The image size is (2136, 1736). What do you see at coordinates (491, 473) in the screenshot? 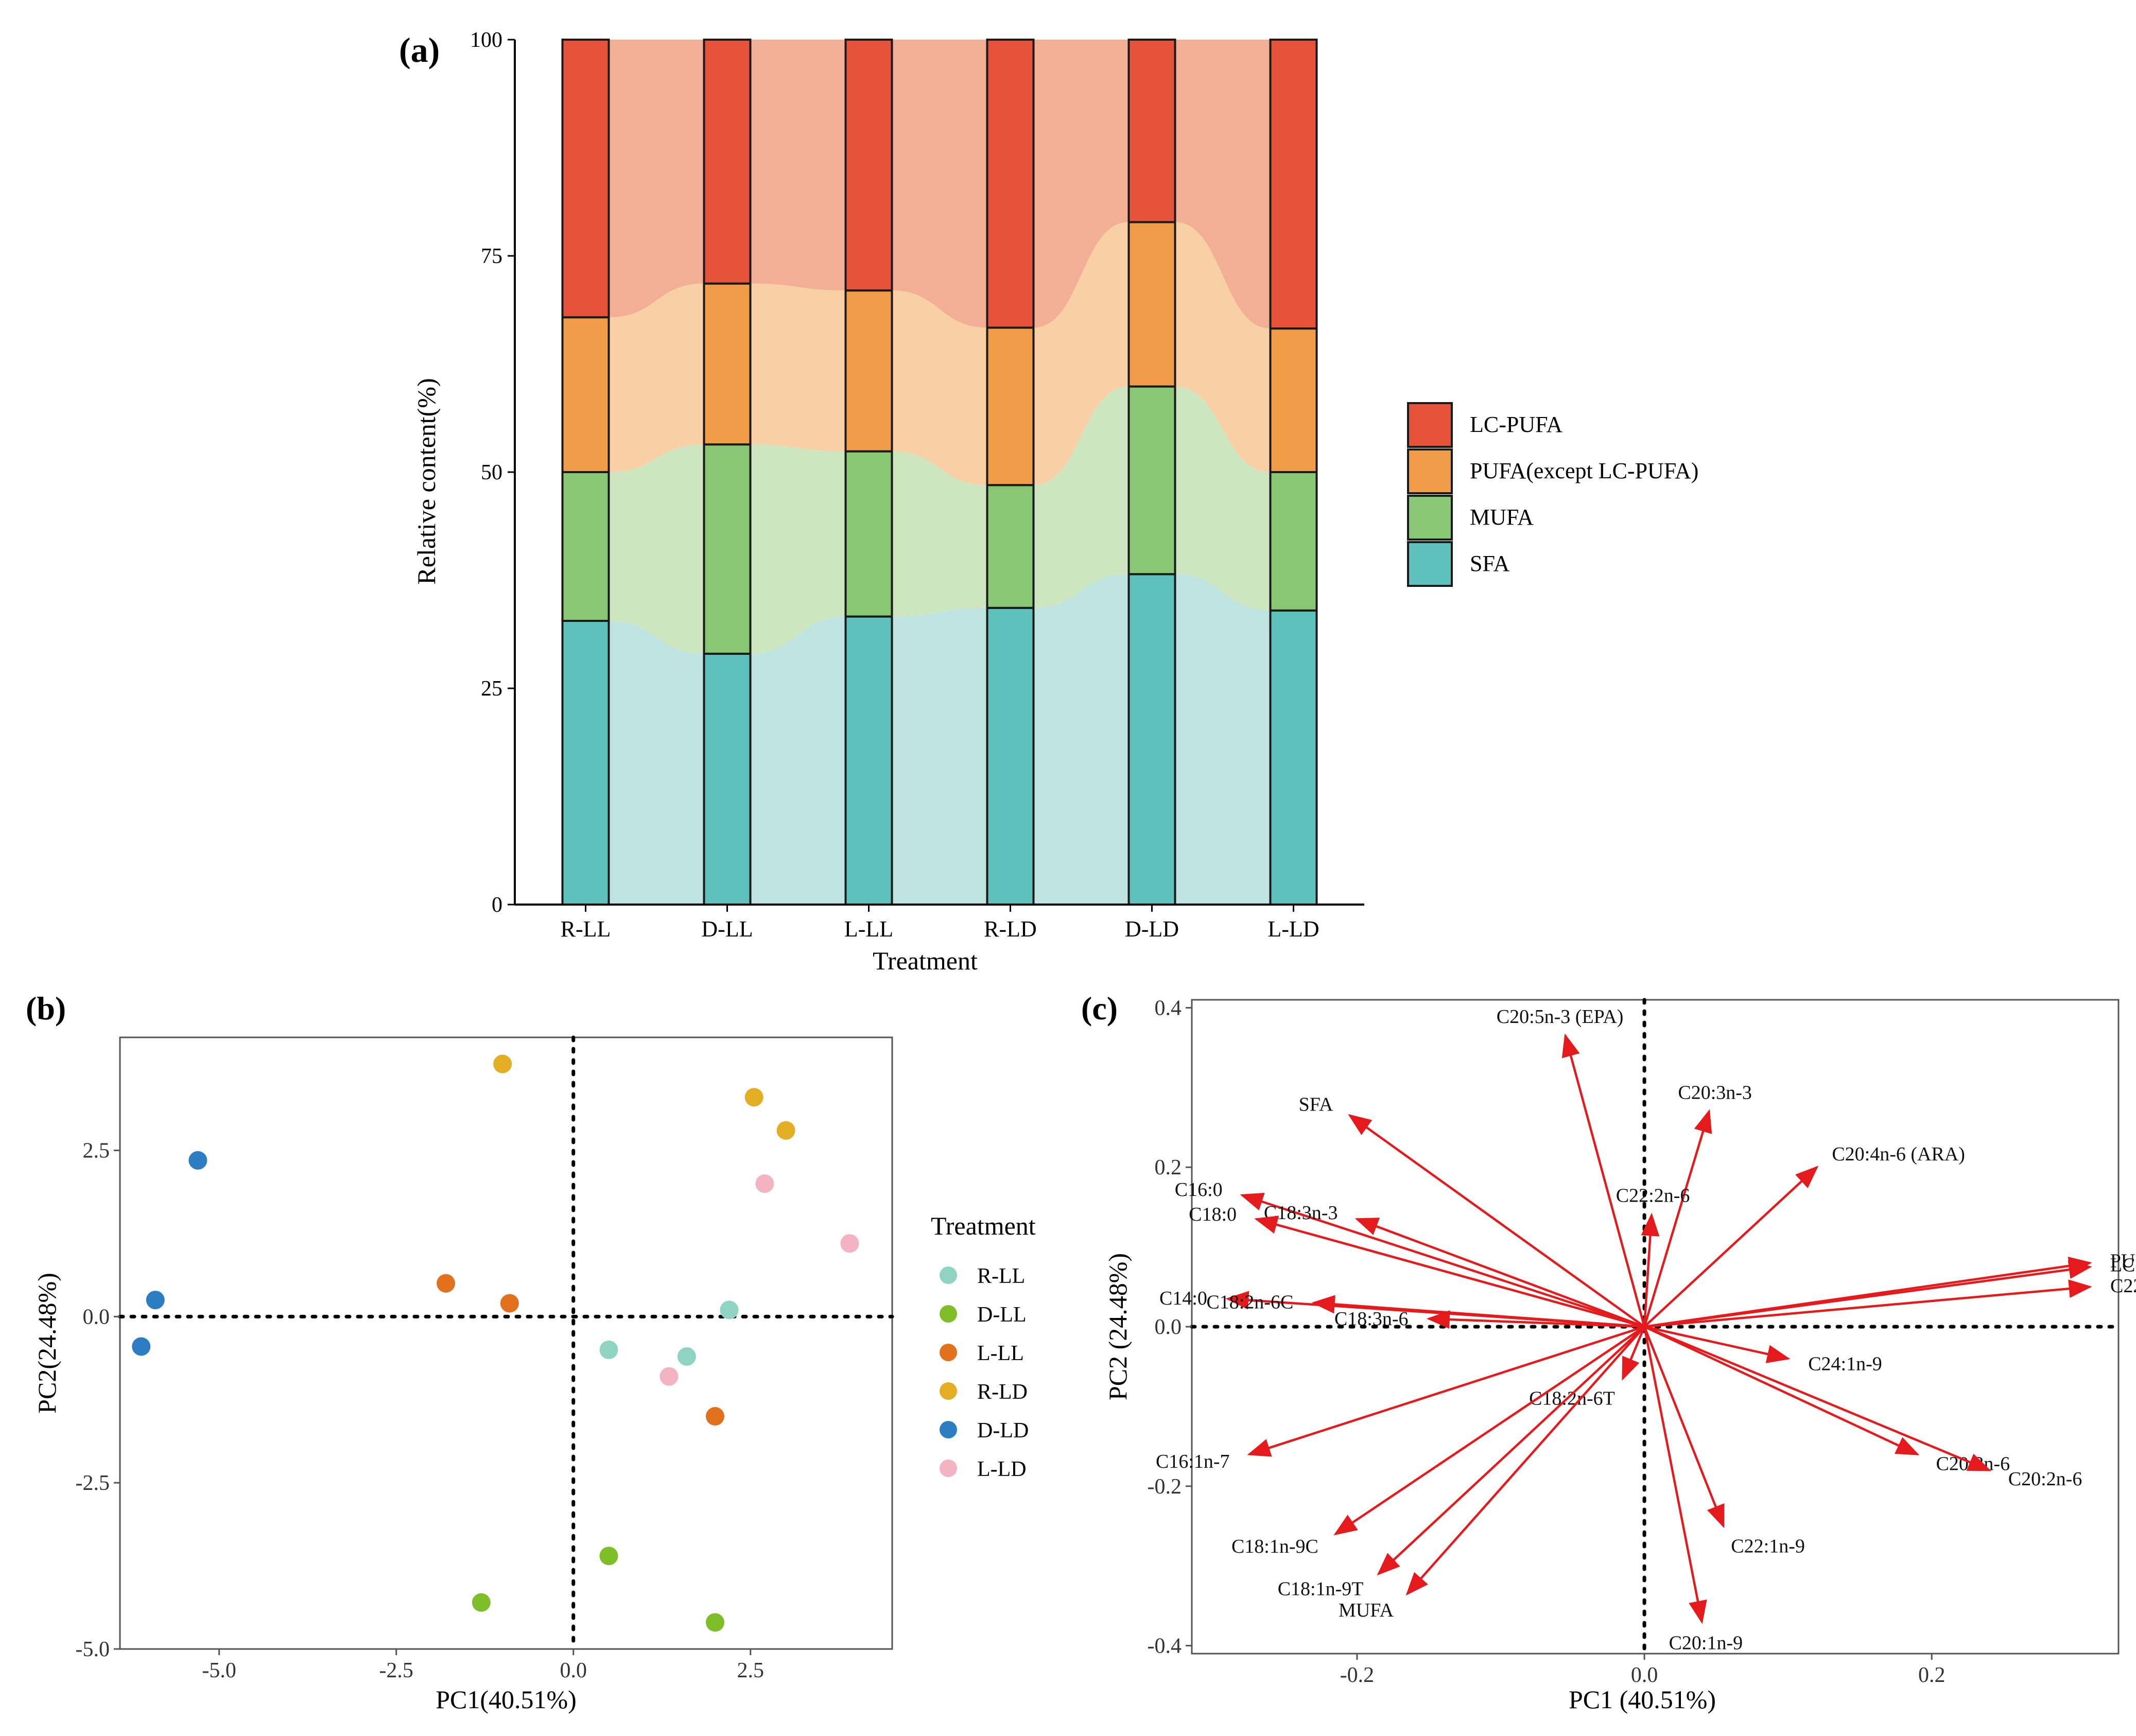
I see `y-tick-label: 50` at bounding box center [491, 473].